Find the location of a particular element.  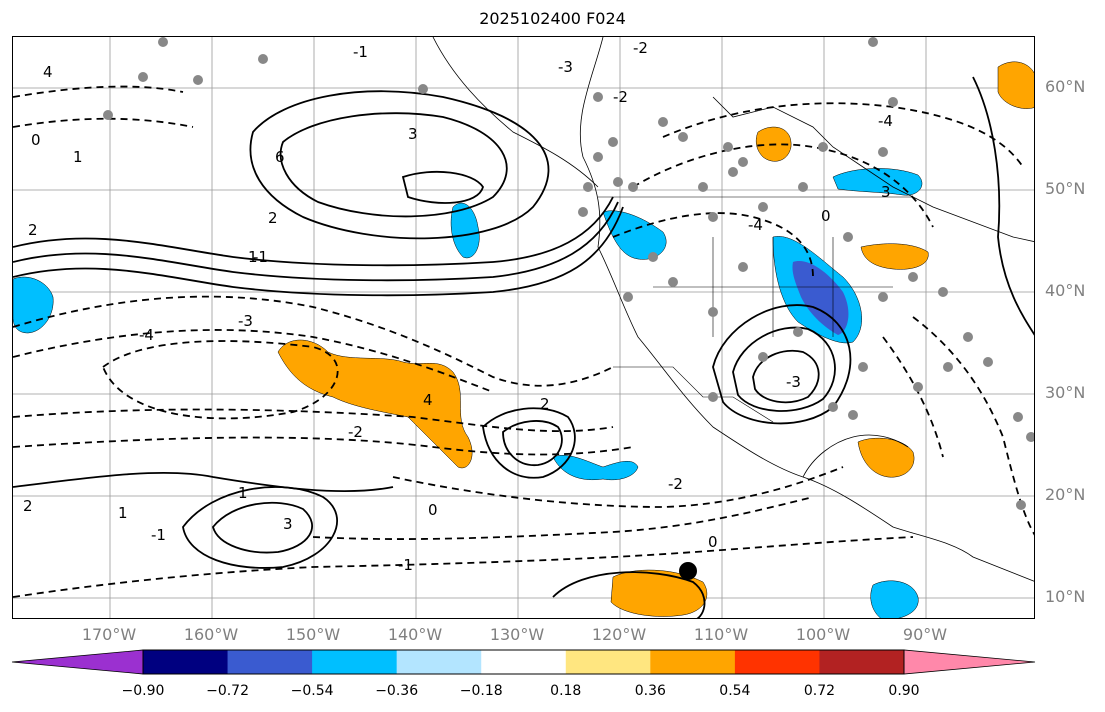

lon-label: 140°W is located at coordinates (415, 634).